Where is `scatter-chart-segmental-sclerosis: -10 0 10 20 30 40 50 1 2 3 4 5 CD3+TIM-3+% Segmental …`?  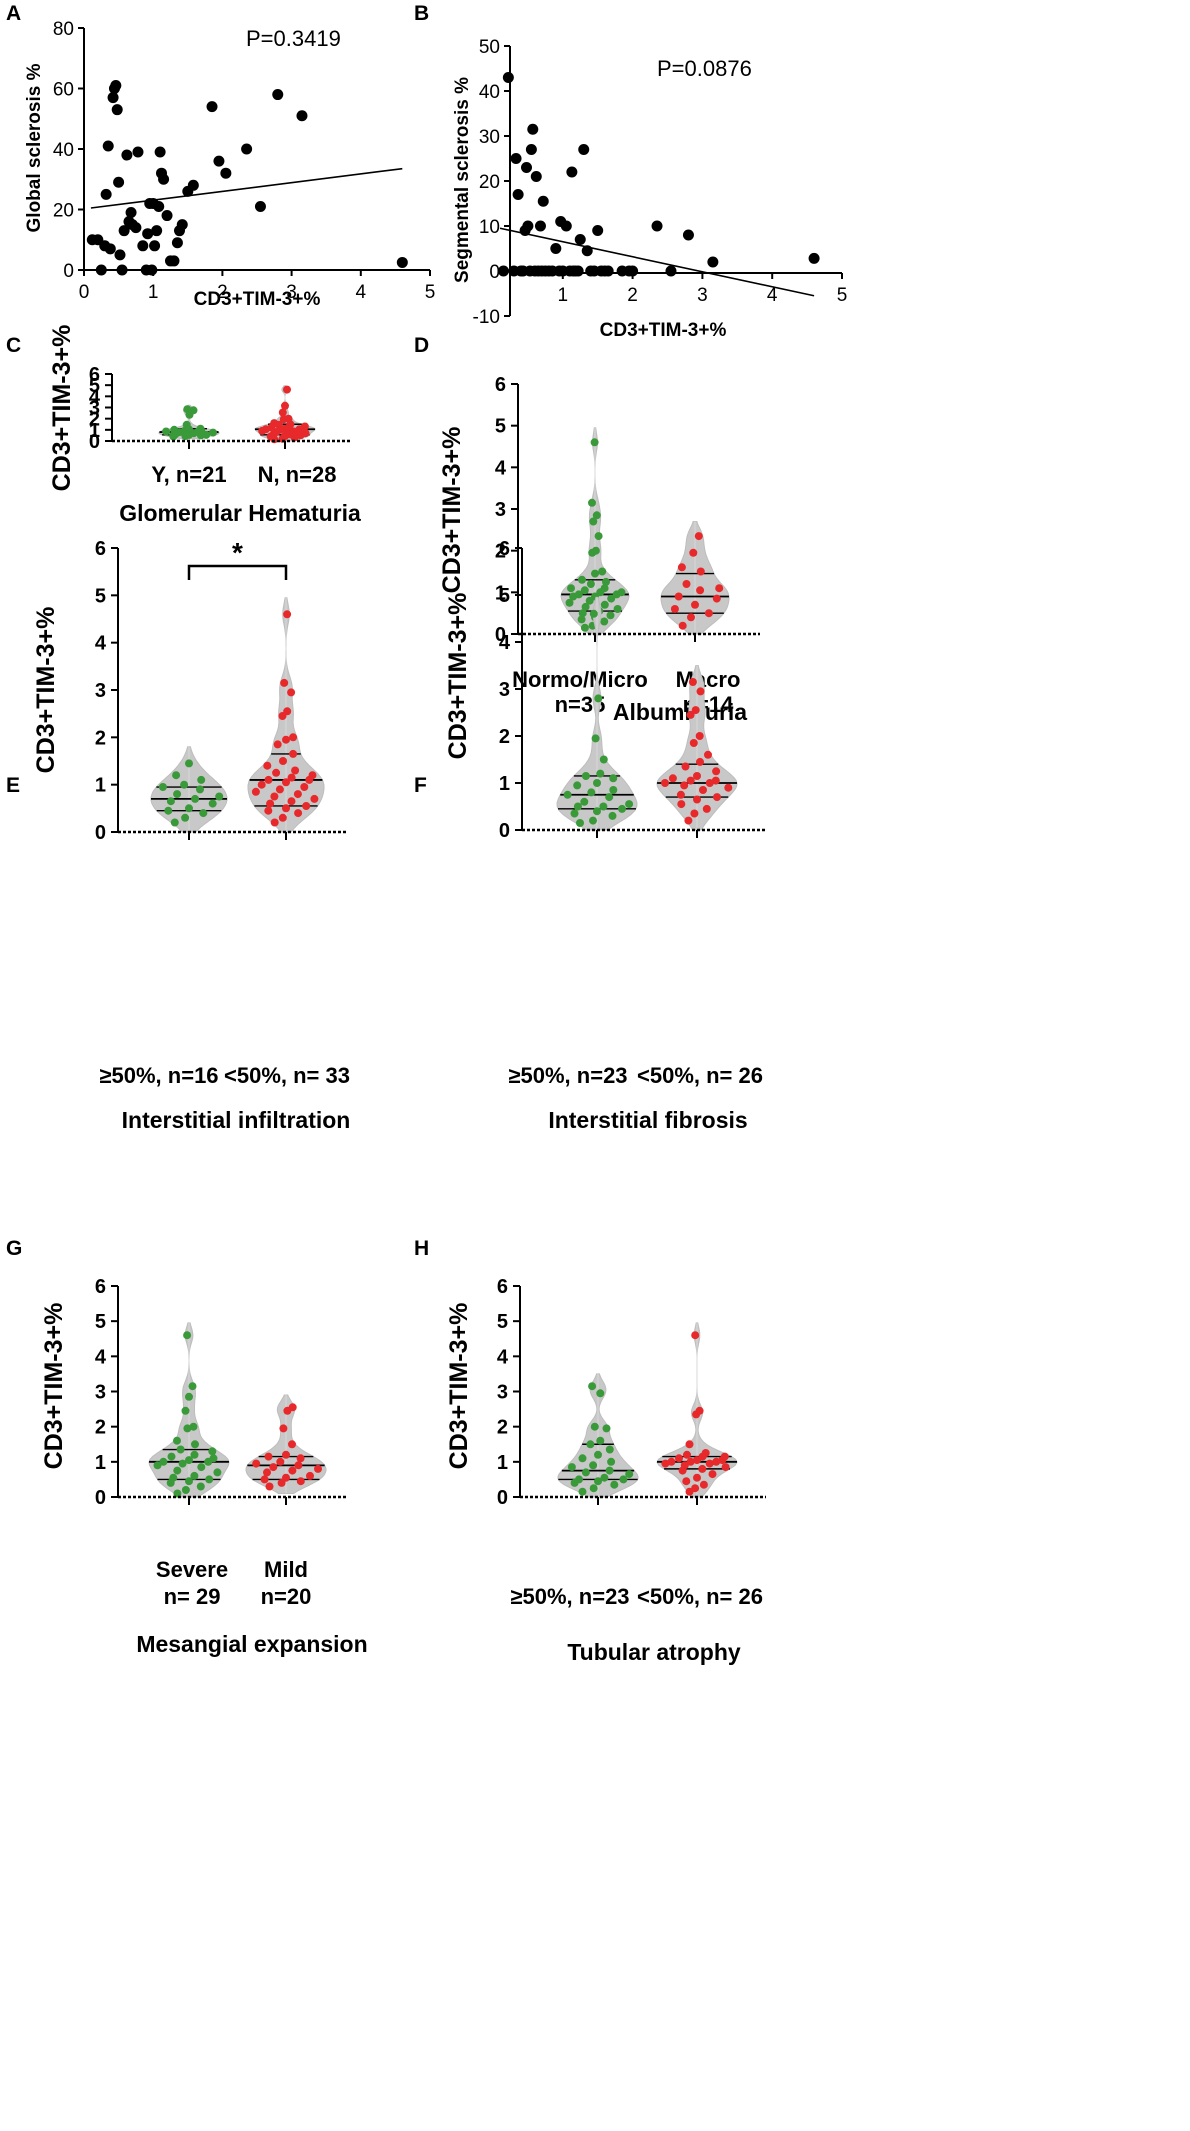
scatter-chart-segmental-sclerosis: -10 0 10 20 30 40 50 1 2 3 4 5 CD3+TIM-3+% Segmental … is located at coordinates (649, 189).